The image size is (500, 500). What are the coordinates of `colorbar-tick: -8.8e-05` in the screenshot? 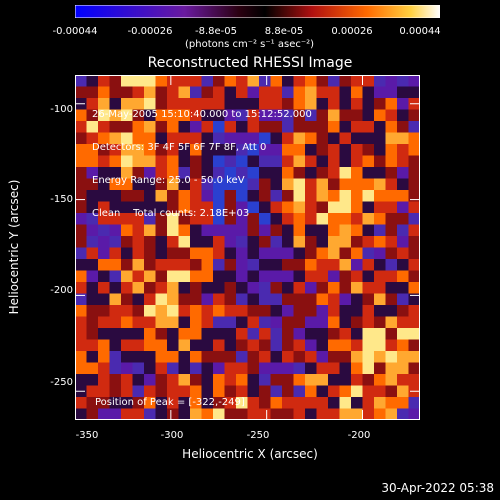 It's located at (216, 31).